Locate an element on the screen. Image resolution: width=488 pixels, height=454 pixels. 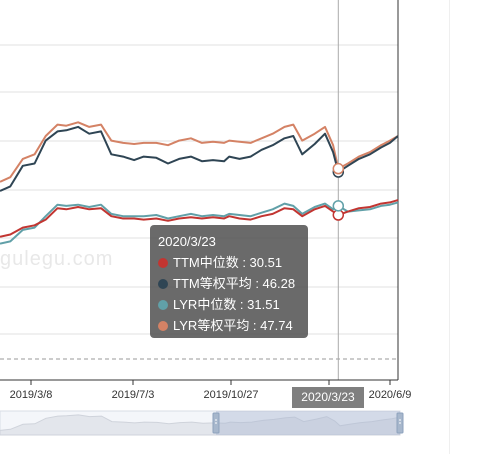
x-tick-label: 2019/10/27 is located at coordinates (230, 395).